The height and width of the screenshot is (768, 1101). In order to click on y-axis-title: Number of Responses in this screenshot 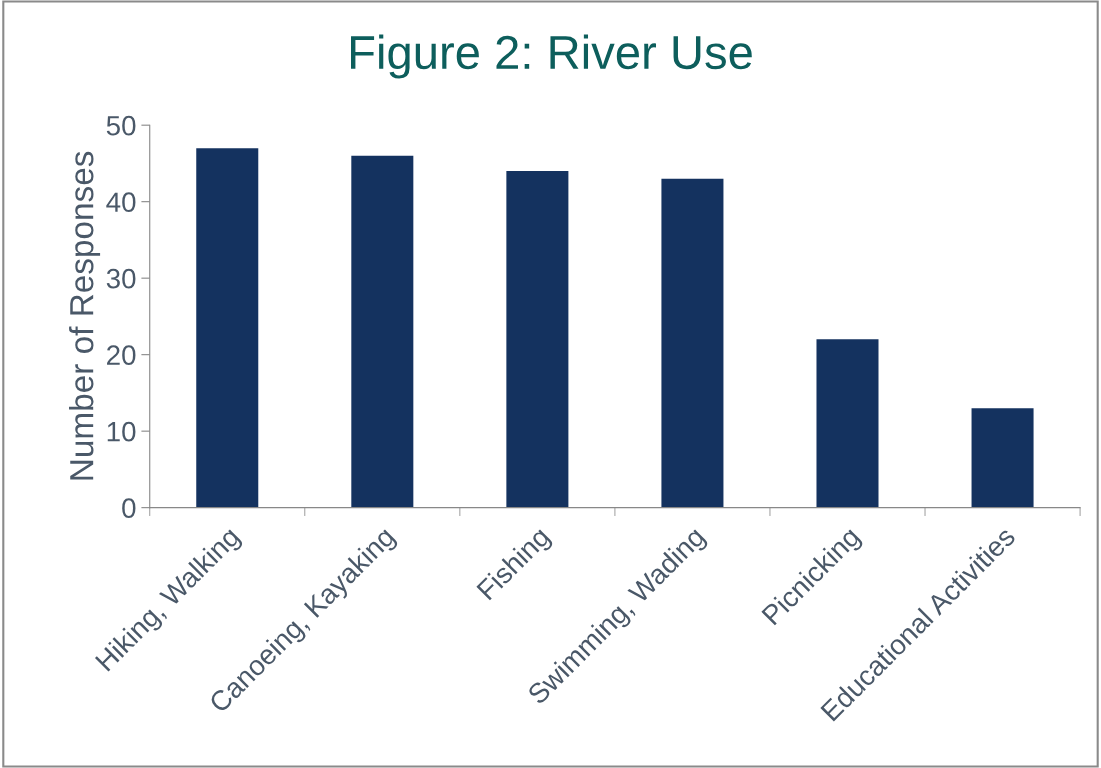, I will do `click(85, 315)`.